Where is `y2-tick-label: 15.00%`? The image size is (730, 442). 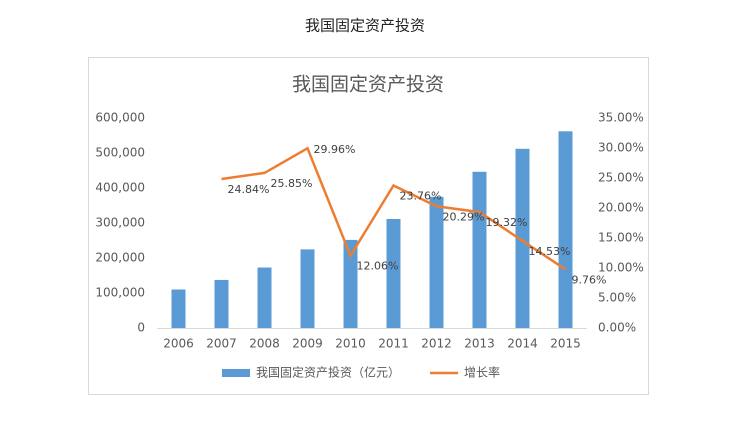 y2-tick-label: 15.00% is located at coordinates (621, 238).